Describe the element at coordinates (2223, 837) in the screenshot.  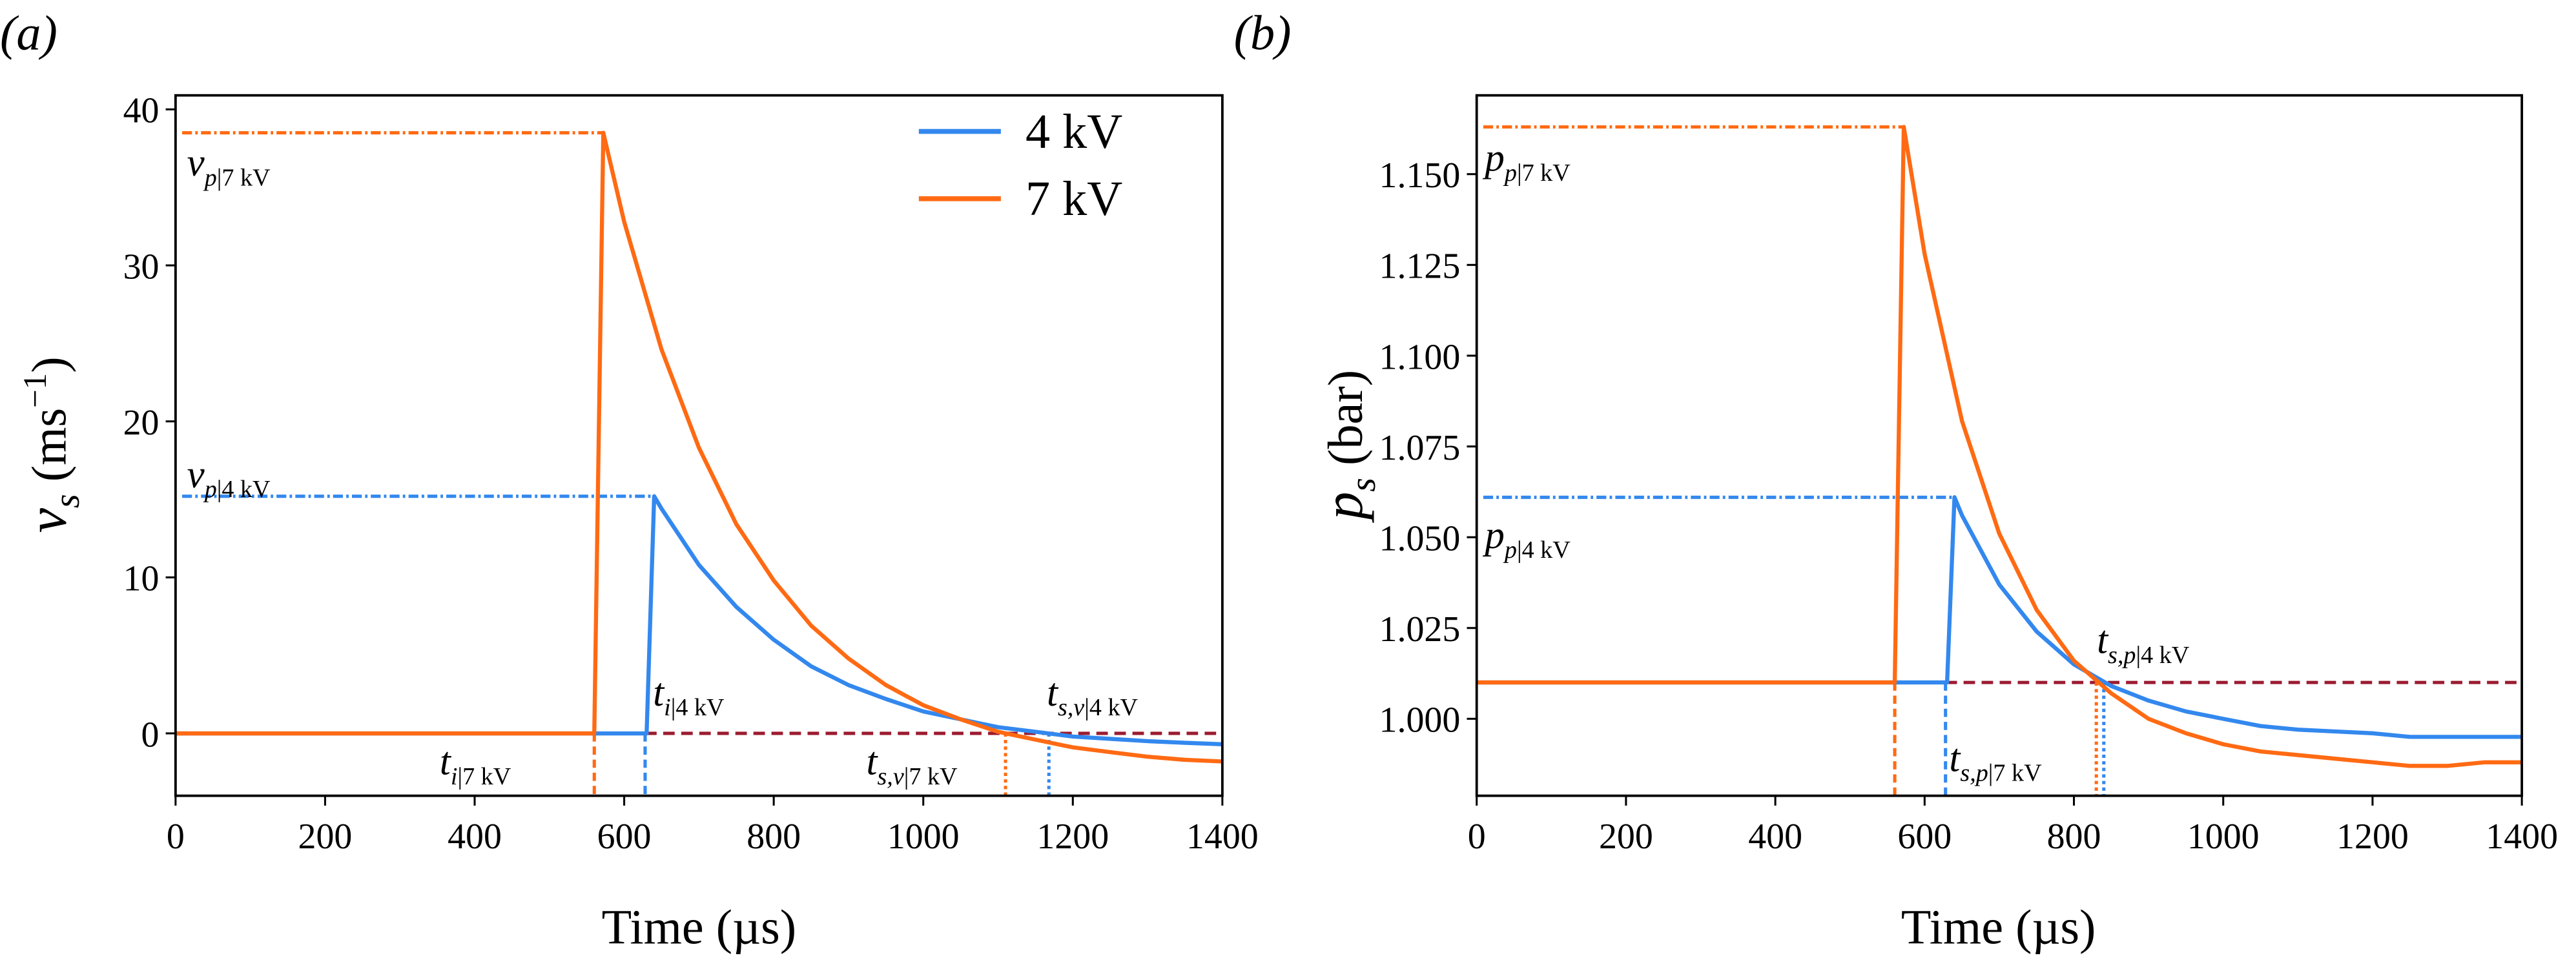
I see `panel-b-xtick-label: 1000` at that location.